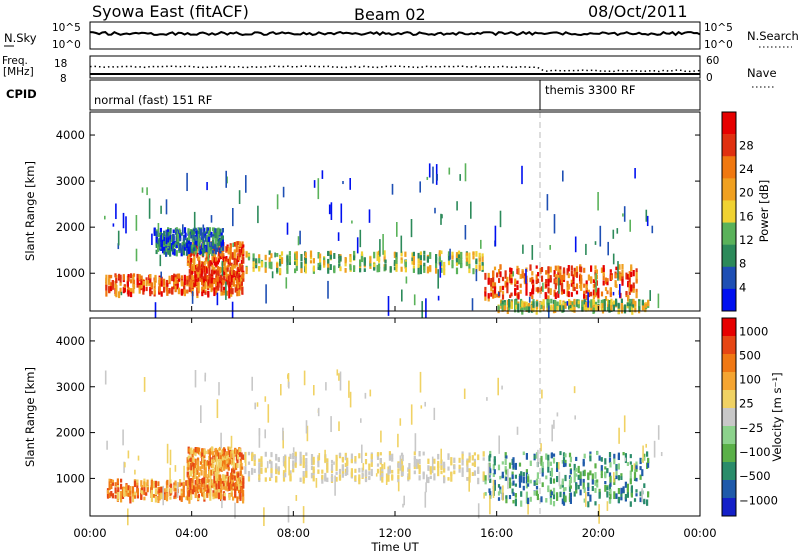  Describe the element at coordinates (15, 61) in the screenshot. I see `freq-label: Freq.` at that location.